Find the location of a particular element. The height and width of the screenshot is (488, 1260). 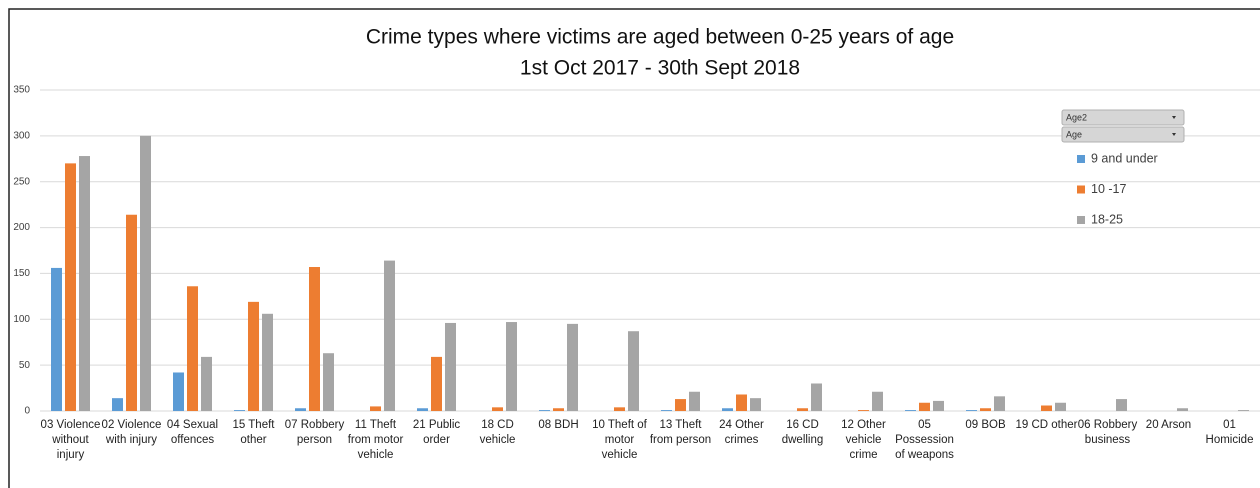

y-tick-label: 200 is located at coordinates (21, 227).